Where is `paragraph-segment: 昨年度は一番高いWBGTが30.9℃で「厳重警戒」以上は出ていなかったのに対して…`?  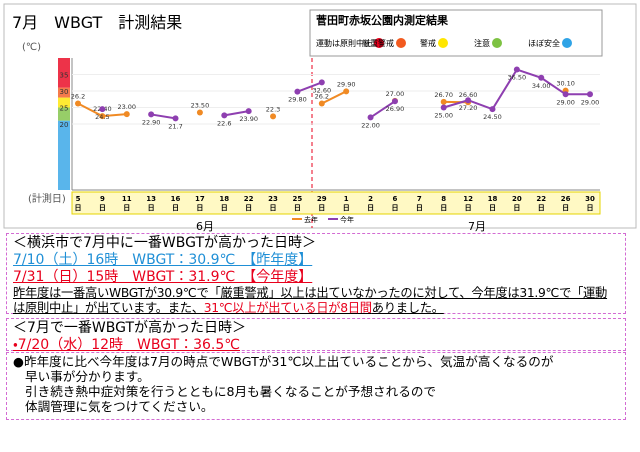 paragraph-segment: 昨年度は一番高いWBGTが30.9℃で「厳重警戒」以上は出ていなかったのに対して… is located at coordinates (310, 300).